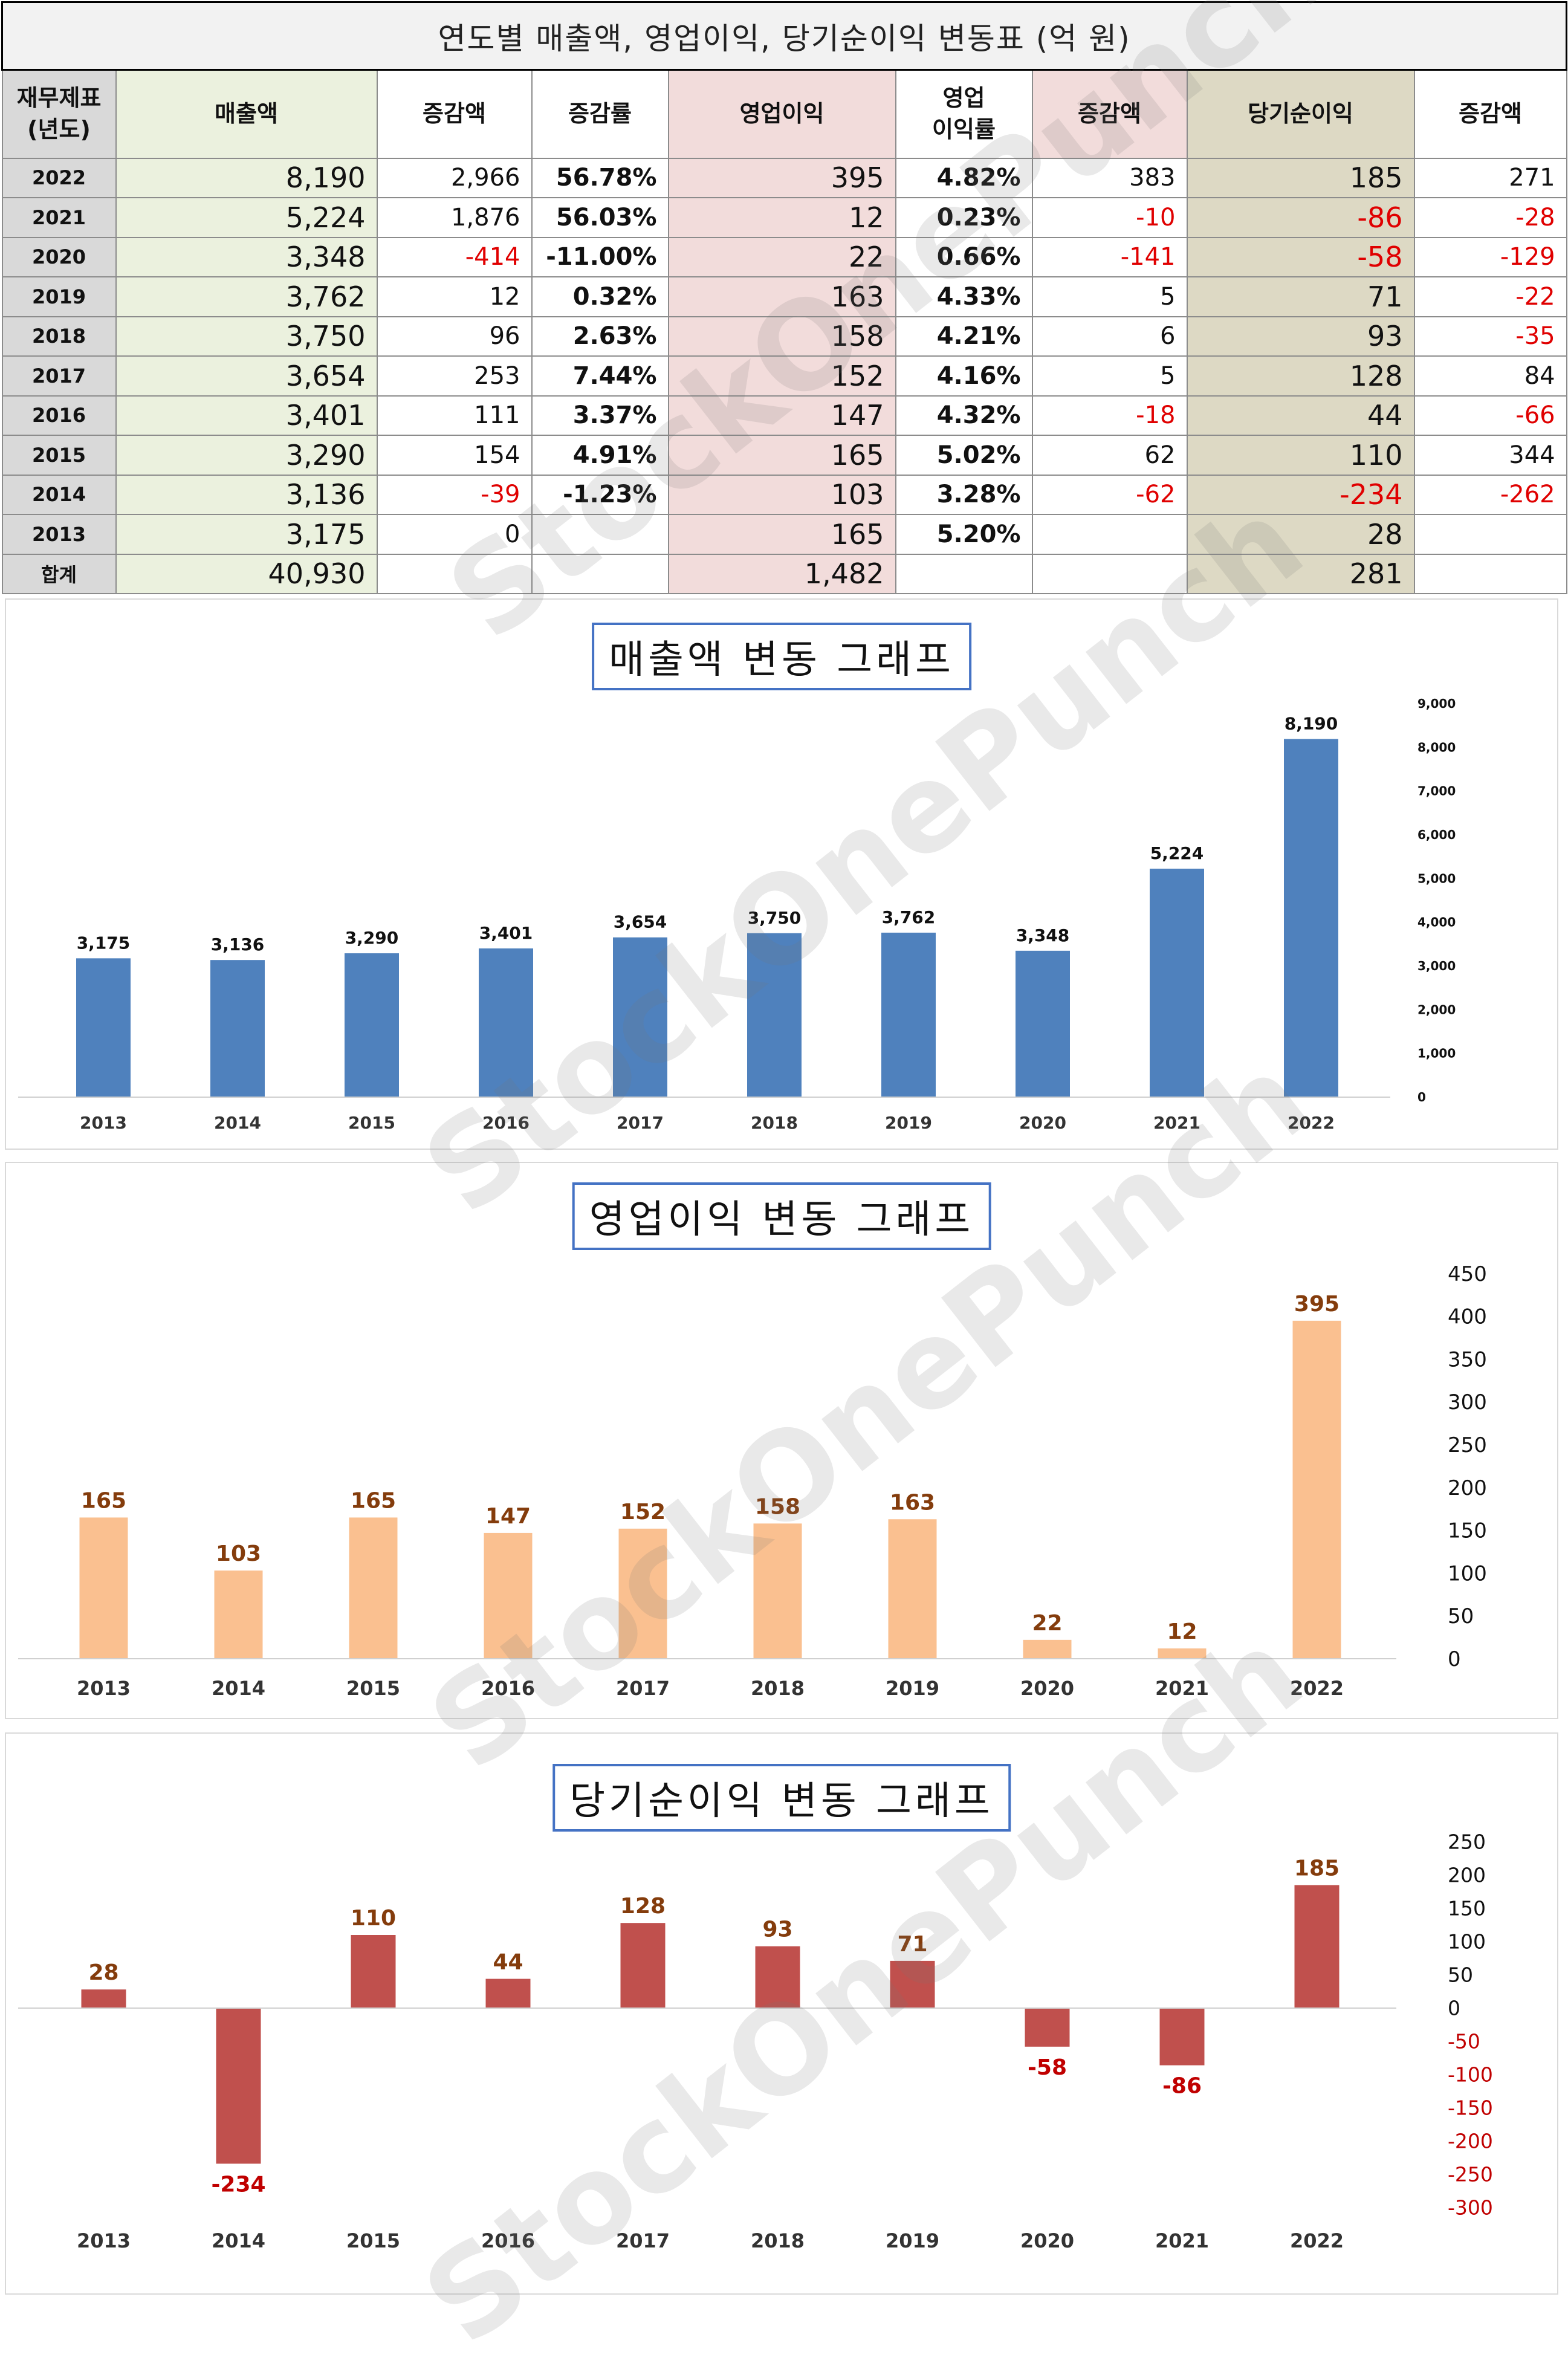 The width and height of the screenshot is (1568, 2372). I want to click on table-row: 2020 3,348 -414 -11.00% 22 0.66% -141 -58 -129, so click(784, 256).